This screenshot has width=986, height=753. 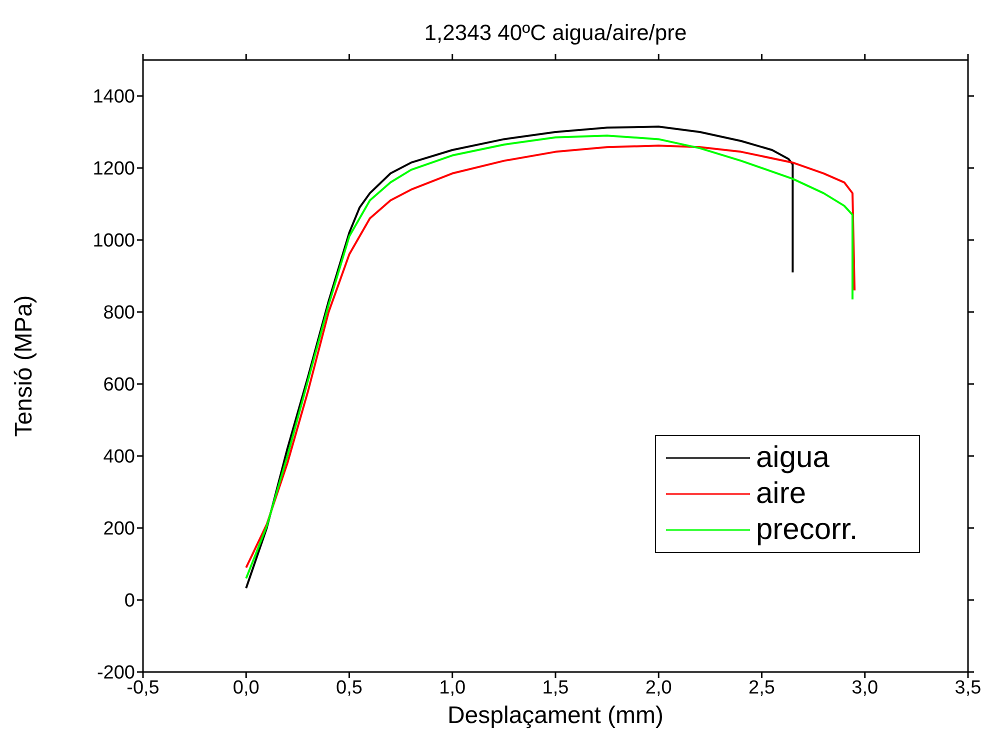 I want to click on x-tick-label: 3,5, so click(x=968, y=687).